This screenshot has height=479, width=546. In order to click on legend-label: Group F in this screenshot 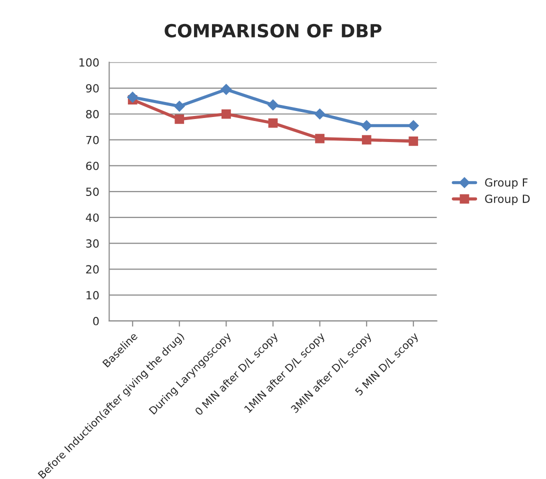, I will do `click(506, 183)`.